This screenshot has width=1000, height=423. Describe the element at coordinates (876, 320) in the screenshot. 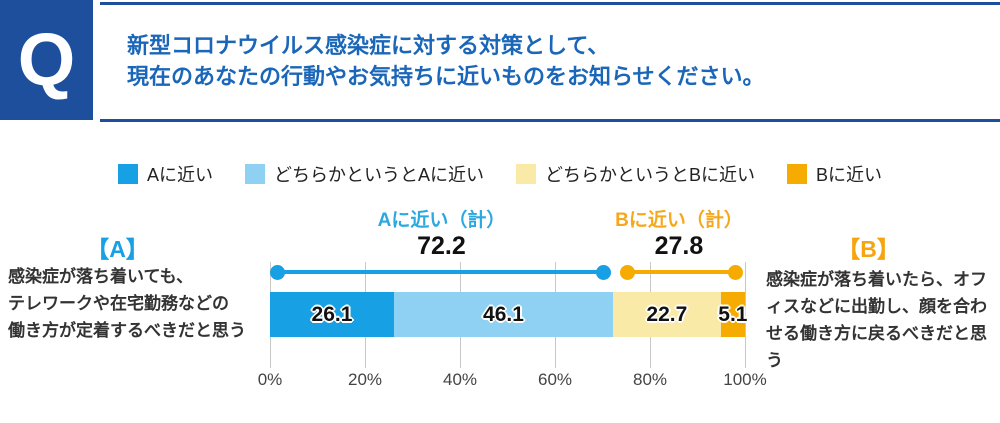

I see `option-b-description: 感染症が落ち着いたら、オフィスなどに出勤し、顔を合わせる働き方に戻るべきだと思う` at that location.